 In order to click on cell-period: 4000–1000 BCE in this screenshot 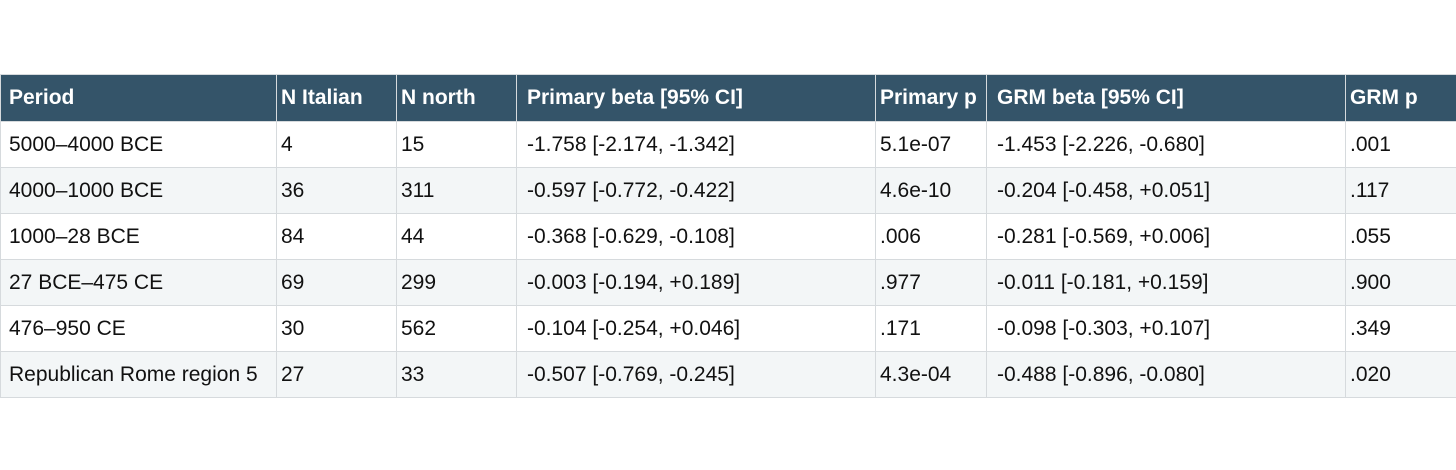, I will do `click(138, 190)`.